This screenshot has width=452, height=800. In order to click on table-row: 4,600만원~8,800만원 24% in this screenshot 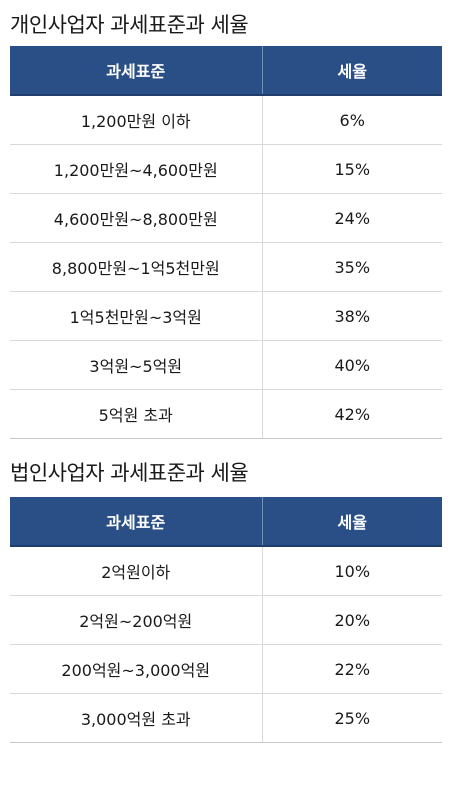, I will do `click(226, 218)`.